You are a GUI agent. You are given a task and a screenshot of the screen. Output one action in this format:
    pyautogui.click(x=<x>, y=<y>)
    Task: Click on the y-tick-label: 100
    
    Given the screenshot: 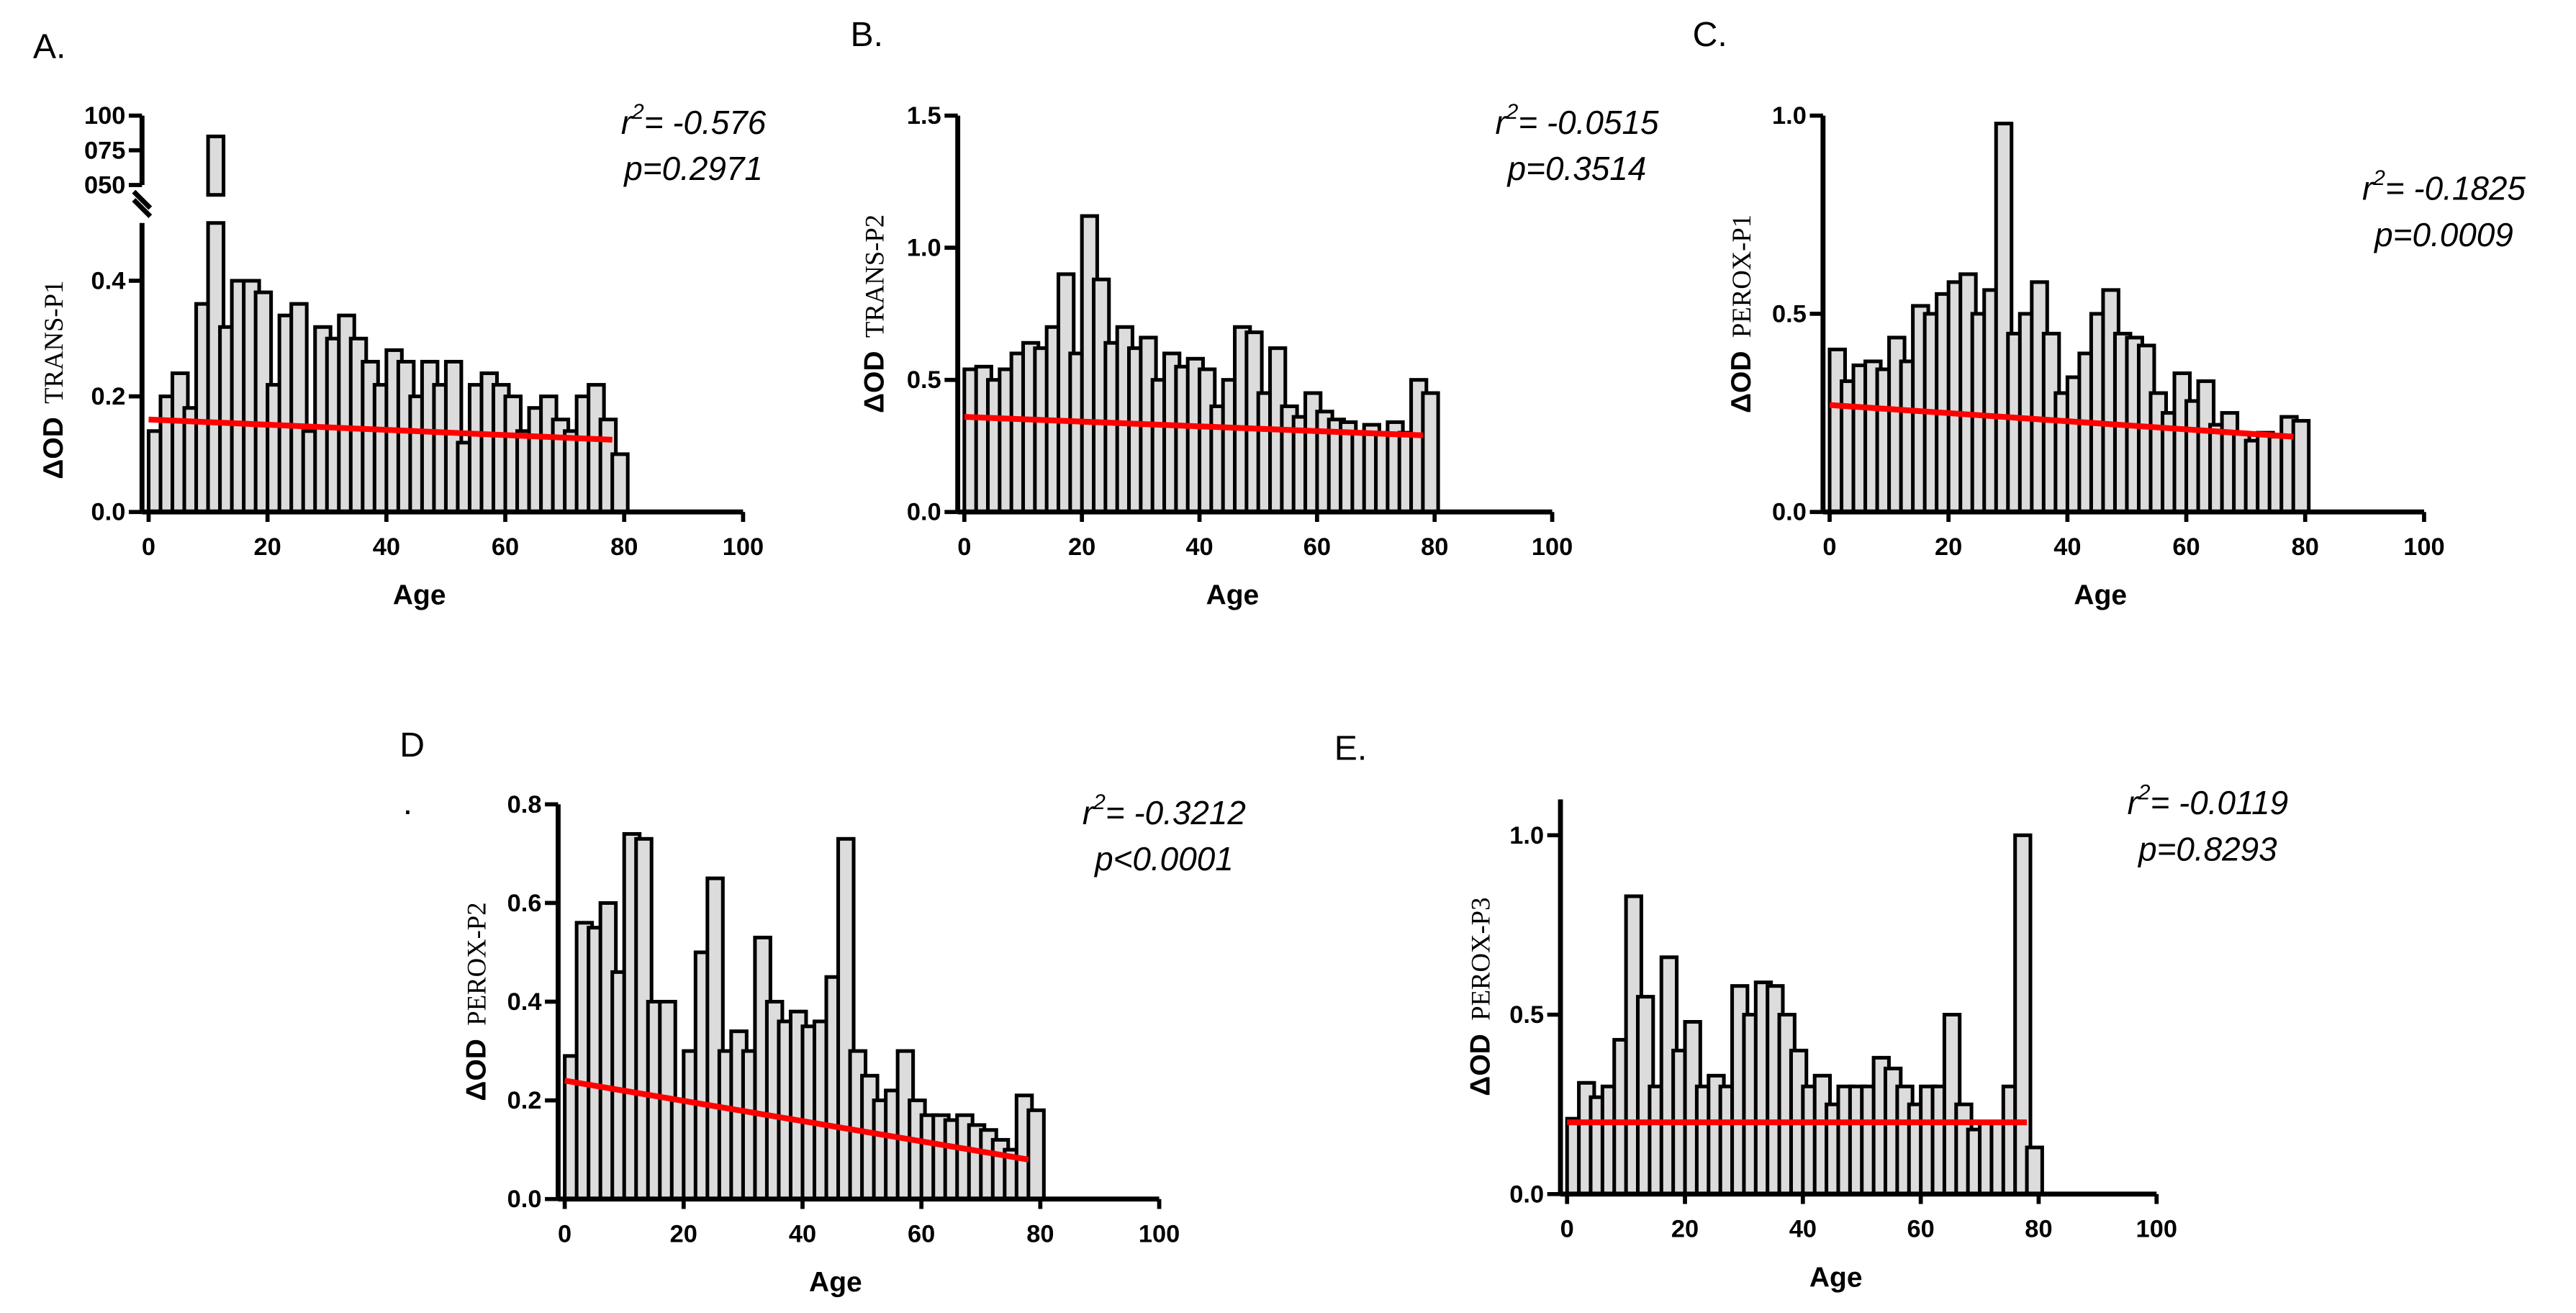 What is the action you would take?
    pyautogui.click(x=104, y=116)
    